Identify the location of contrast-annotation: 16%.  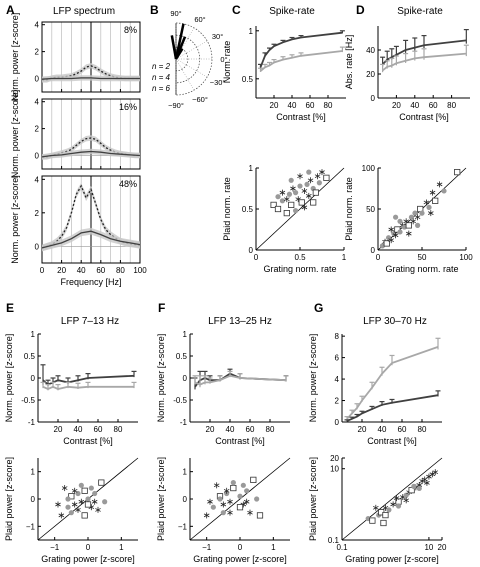
(128, 107).